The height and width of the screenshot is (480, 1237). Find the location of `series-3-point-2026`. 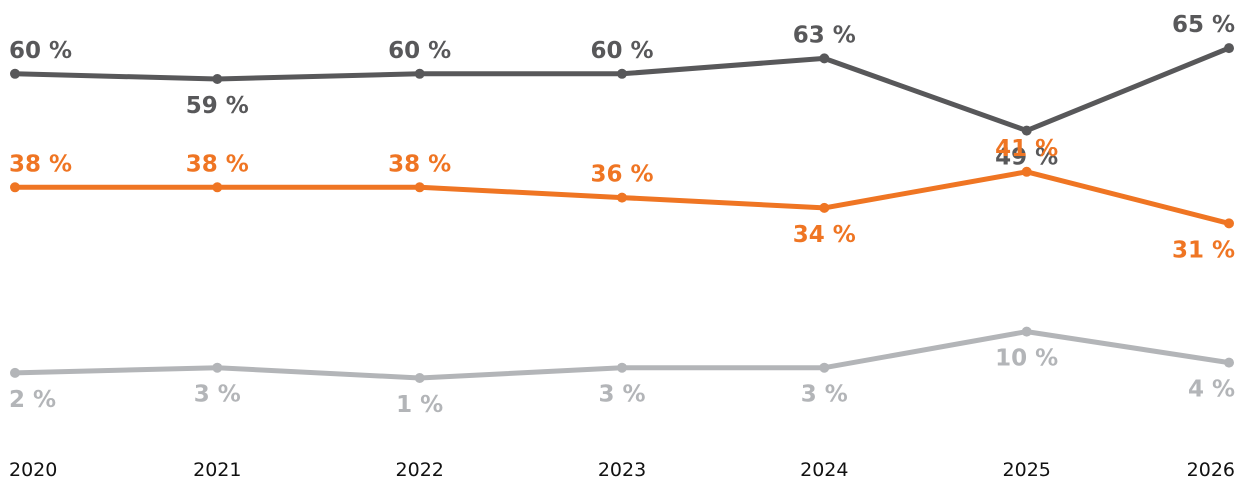

series-3-point-2026 is located at coordinates (1229, 362).